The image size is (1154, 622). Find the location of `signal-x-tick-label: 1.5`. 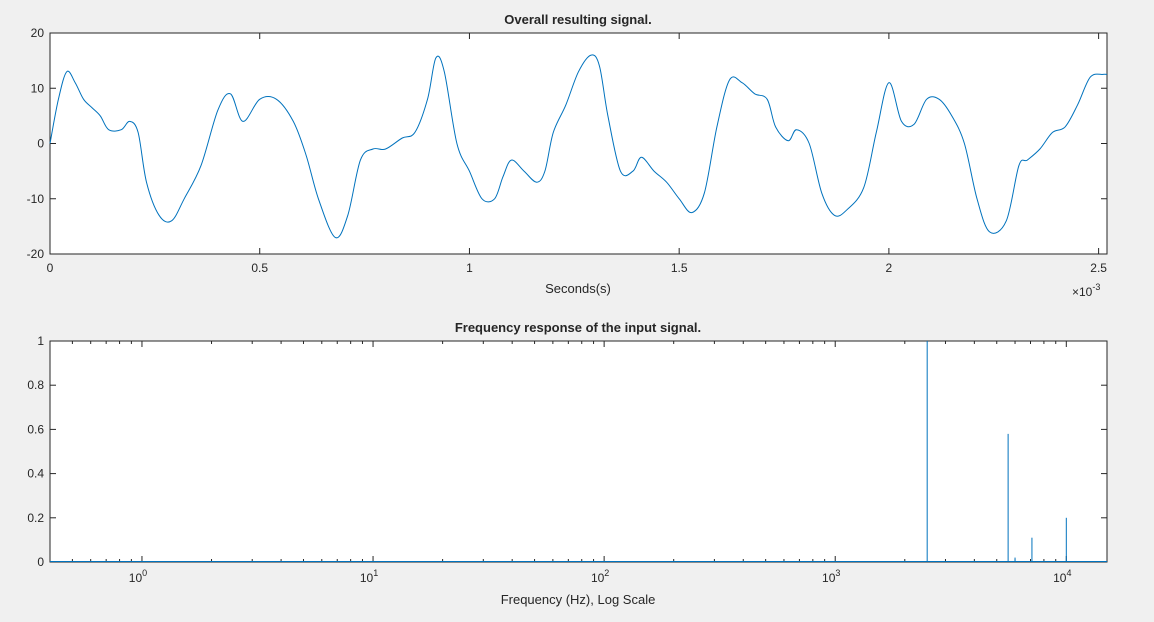

signal-x-tick-label: 1.5 is located at coordinates (679, 268).